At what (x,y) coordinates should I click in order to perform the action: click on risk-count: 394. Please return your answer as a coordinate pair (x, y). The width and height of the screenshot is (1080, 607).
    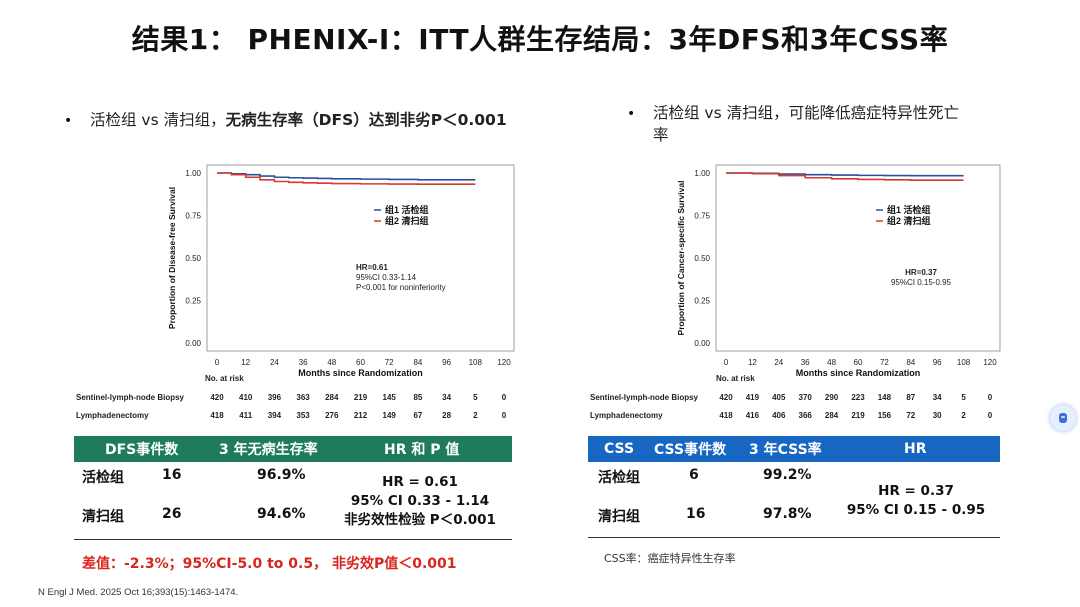
    Looking at the image, I should click on (274, 415).